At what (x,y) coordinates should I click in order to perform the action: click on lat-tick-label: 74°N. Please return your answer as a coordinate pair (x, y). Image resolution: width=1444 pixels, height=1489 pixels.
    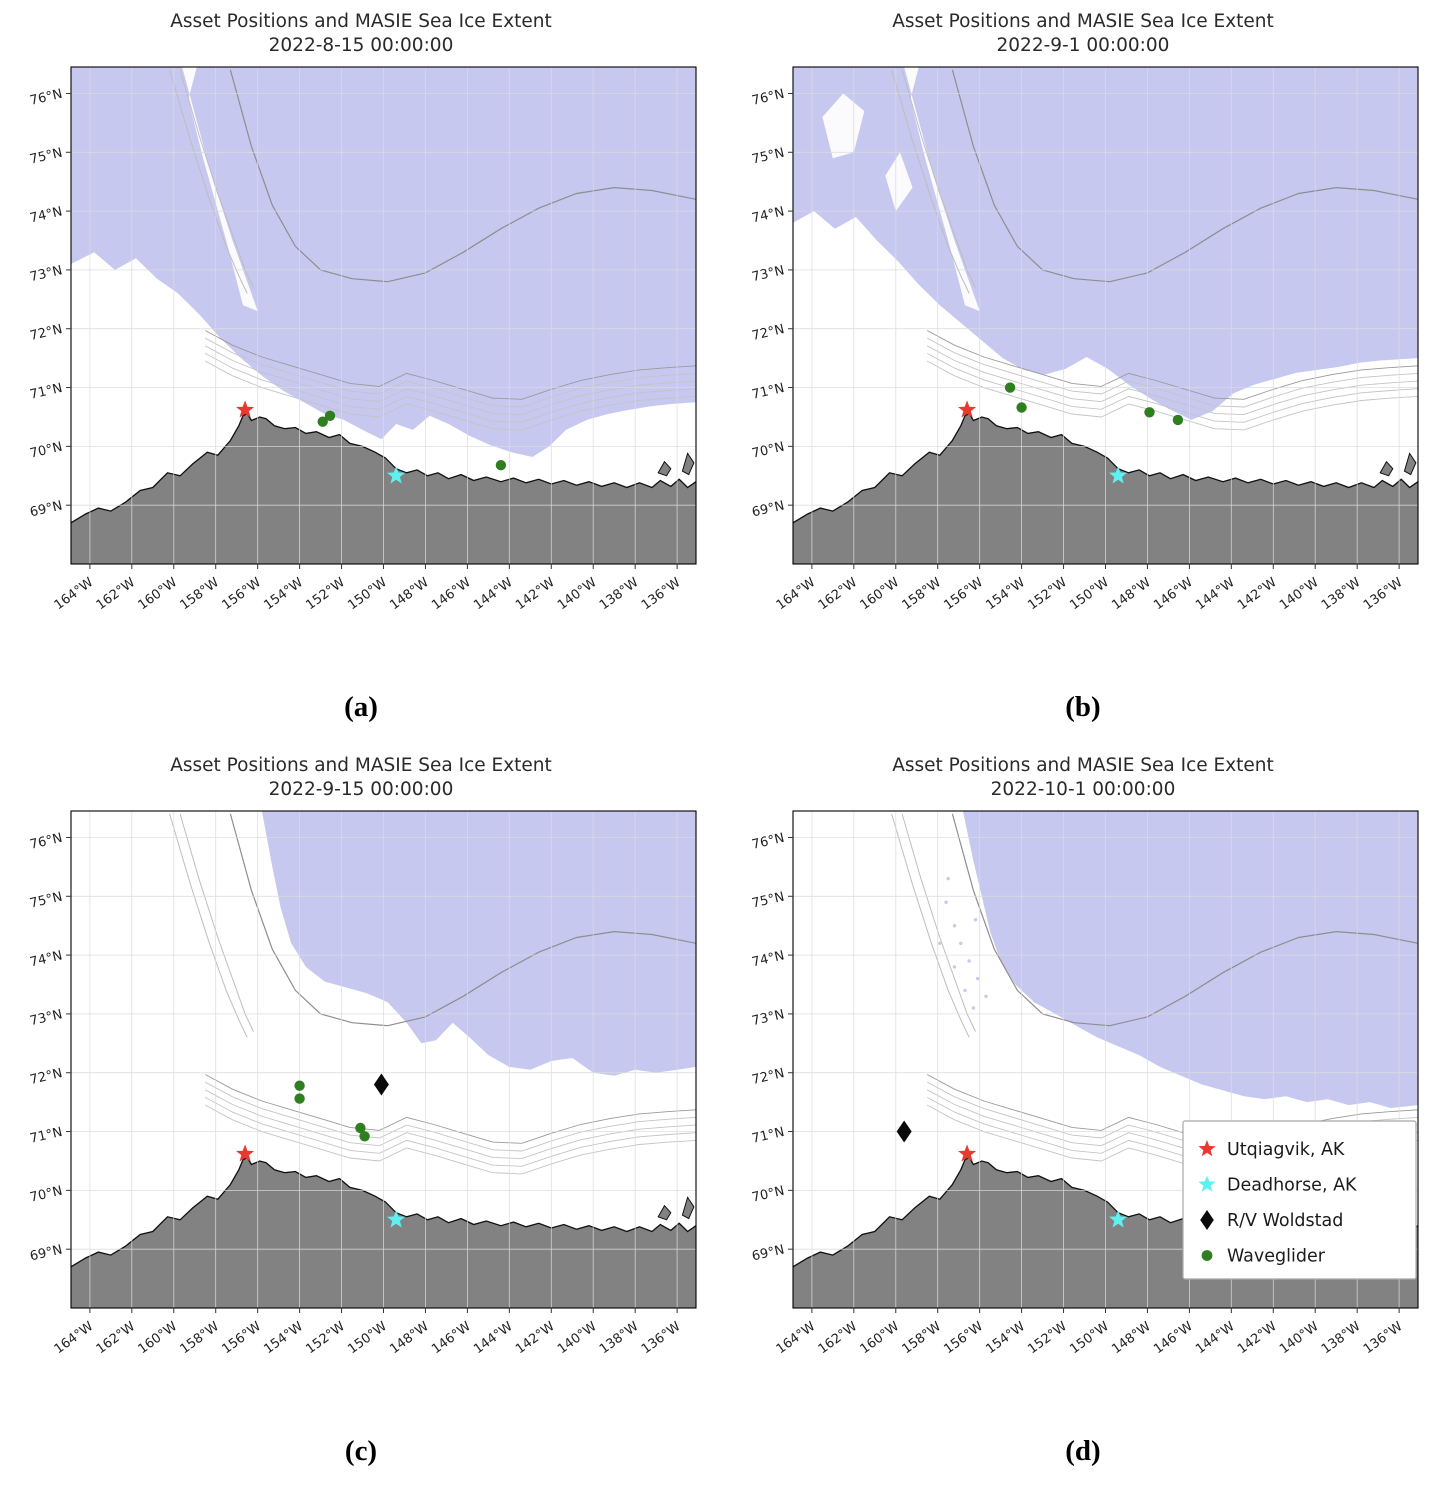
    Looking at the image, I should click on (768, 215).